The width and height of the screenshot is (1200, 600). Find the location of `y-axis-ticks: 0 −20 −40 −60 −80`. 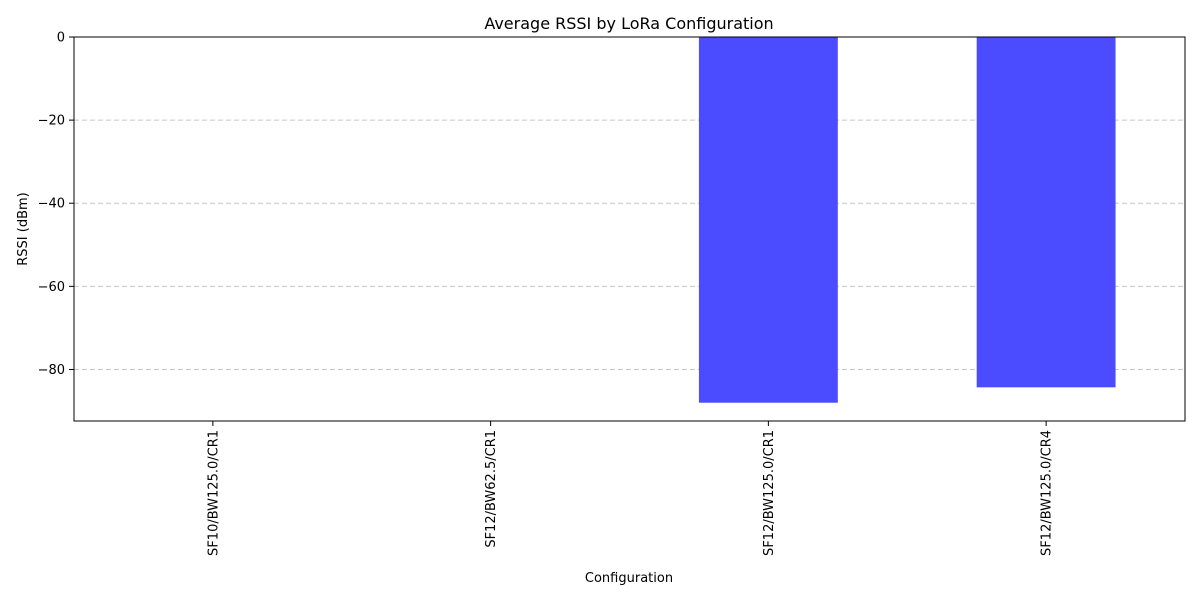

y-axis-ticks: 0 −20 −40 −60 −80 is located at coordinates (56, 204).